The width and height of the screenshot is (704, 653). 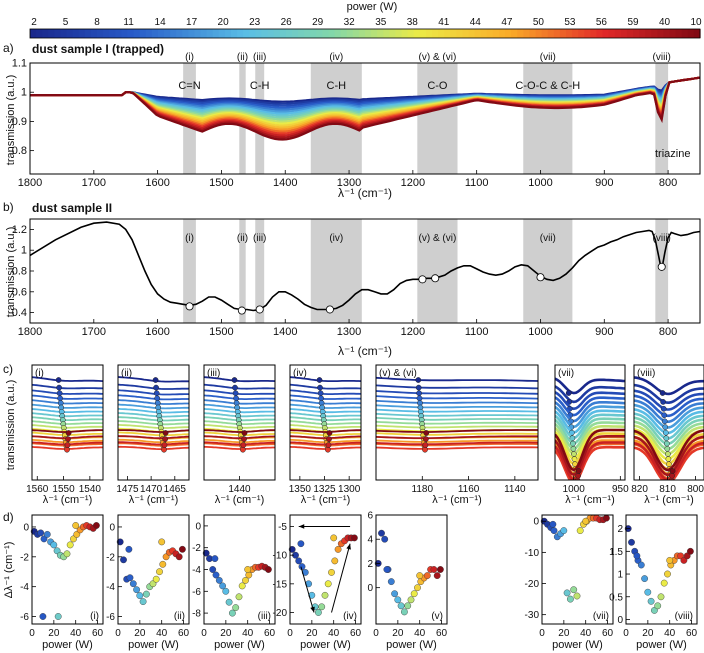 What do you see at coordinates (8, 369) in the screenshot?
I see `panel-label-c: c)` at bounding box center [8, 369].